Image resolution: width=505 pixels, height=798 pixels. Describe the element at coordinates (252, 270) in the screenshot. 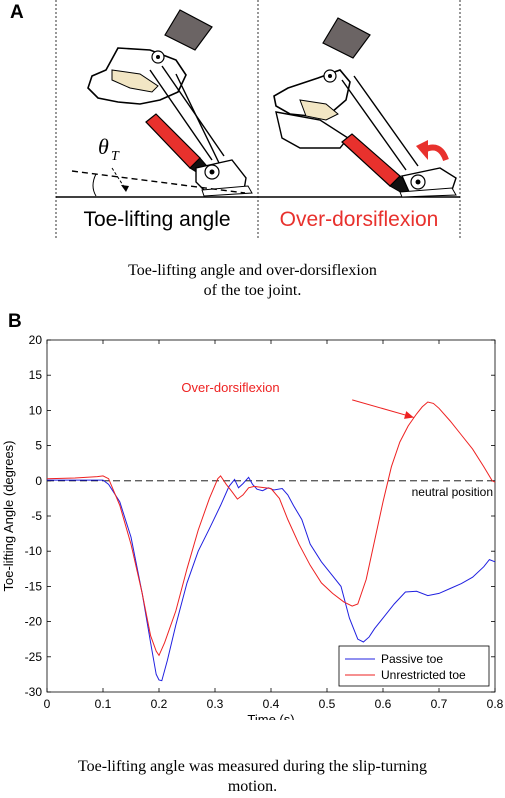

I see `panel-a-caption-line1: Toe-lifting angle and over-dorsiflexion` at that location.